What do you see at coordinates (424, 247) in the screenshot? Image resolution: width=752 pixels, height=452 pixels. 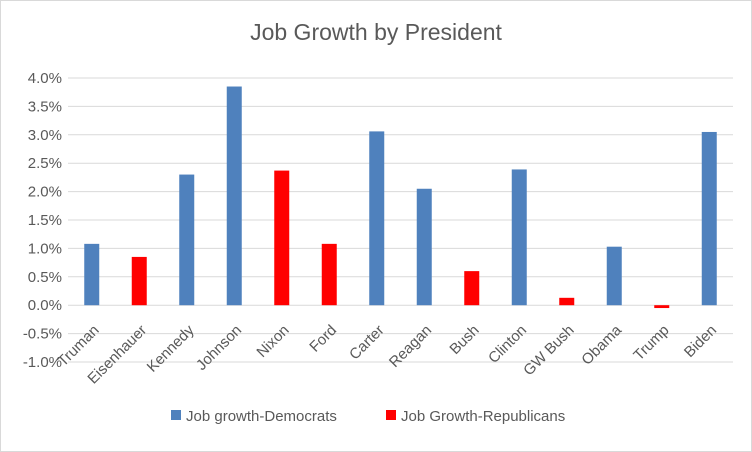 I see `bar-democrats-reagan` at bounding box center [424, 247].